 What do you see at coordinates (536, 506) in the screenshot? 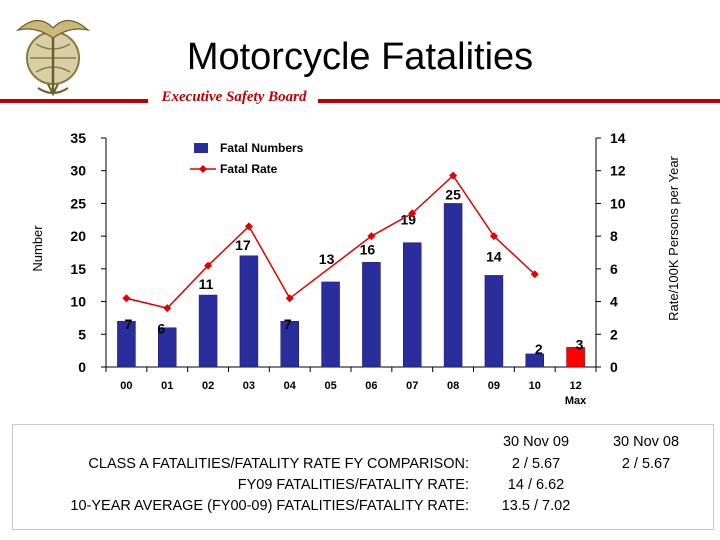
I see `col1-value-10yr-average: 13.5 / 7.02` at bounding box center [536, 506].